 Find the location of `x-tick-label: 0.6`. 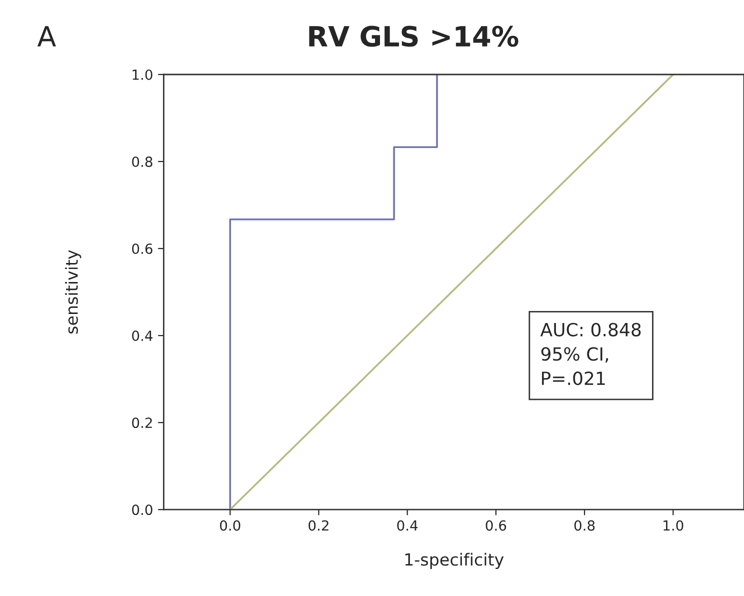

x-tick-label: 0.6 is located at coordinates (496, 525).